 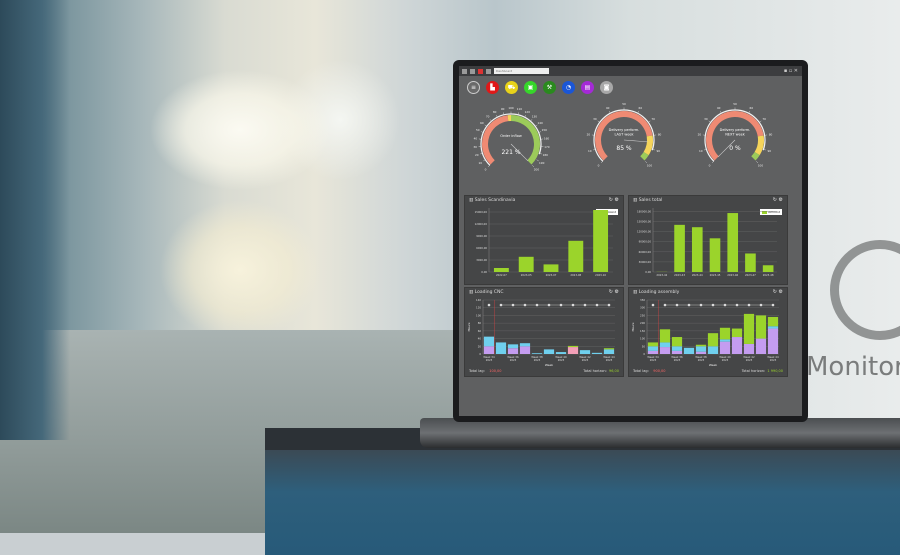 I want to click on cart-icon: ⛟, so click(x=511, y=87).